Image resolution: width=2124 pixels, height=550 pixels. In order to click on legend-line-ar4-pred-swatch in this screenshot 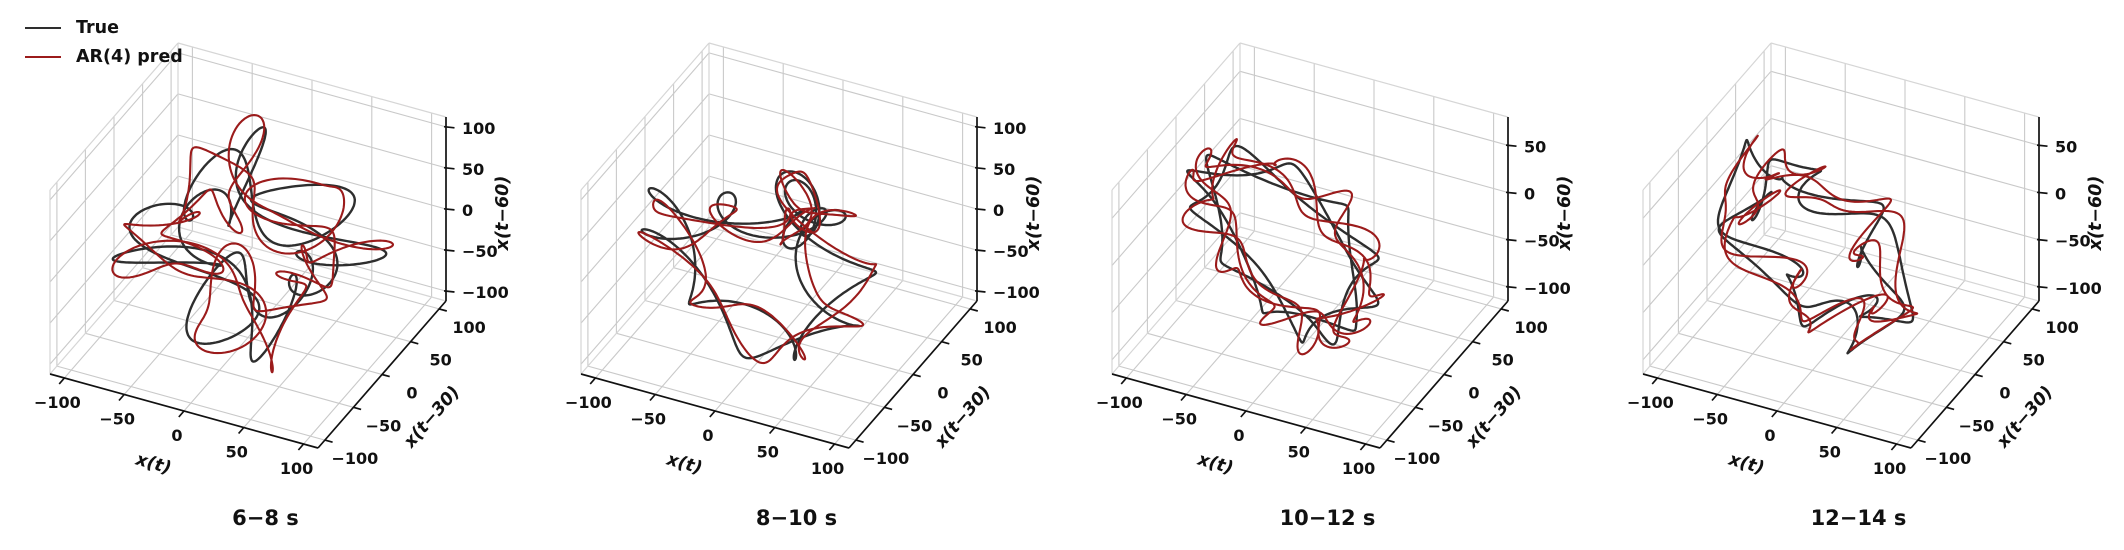, I will do `click(43, 56)`.